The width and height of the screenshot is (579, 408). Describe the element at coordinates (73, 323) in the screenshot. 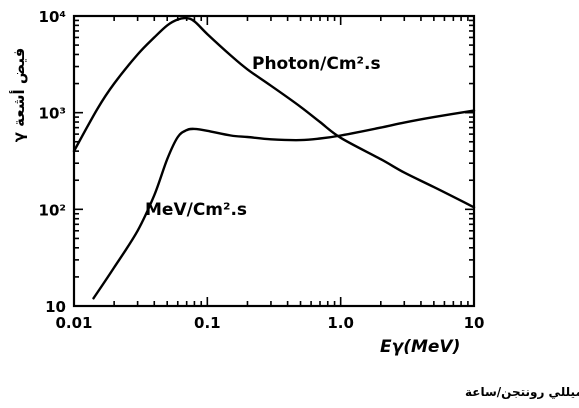

I see `x-tick-label: 0.01` at that location.